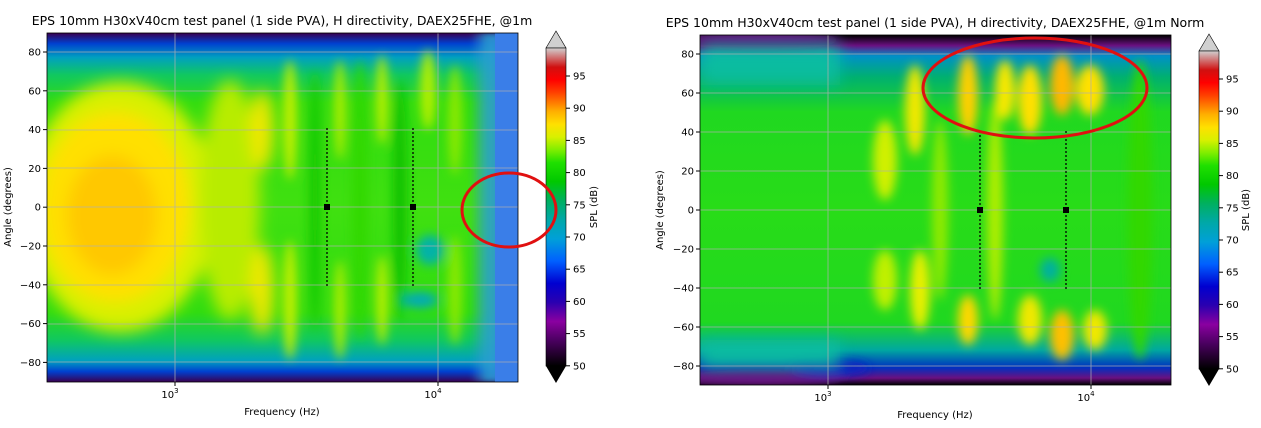 The height and width of the screenshot is (428, 1261). What do you see at coordinates (935, 415) in the screenshot?
I see `xlabel-right: Frequency (Hz)` at bounding box center [935, 415].